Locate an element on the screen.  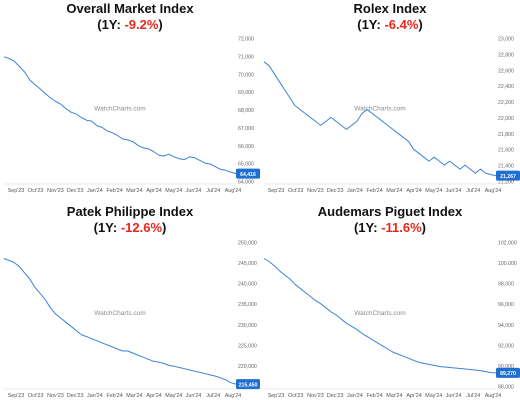
y-tick-label: 22,800 is located at coordinates (506, 55).